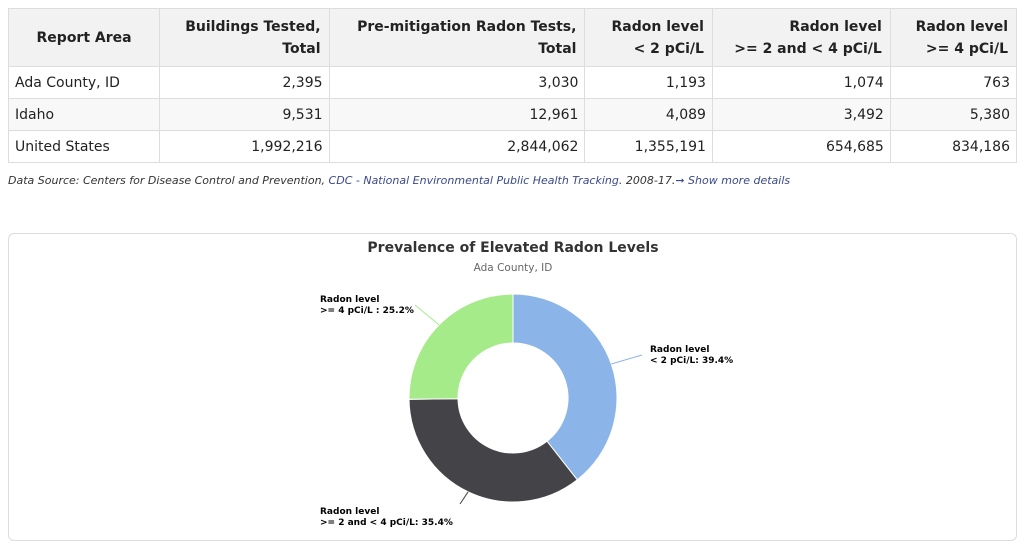 This screenshot has width=1024, height=558. Describe the element at coordinates (953, 82) in the screenshot. I see `table-cell: 763` at that location.